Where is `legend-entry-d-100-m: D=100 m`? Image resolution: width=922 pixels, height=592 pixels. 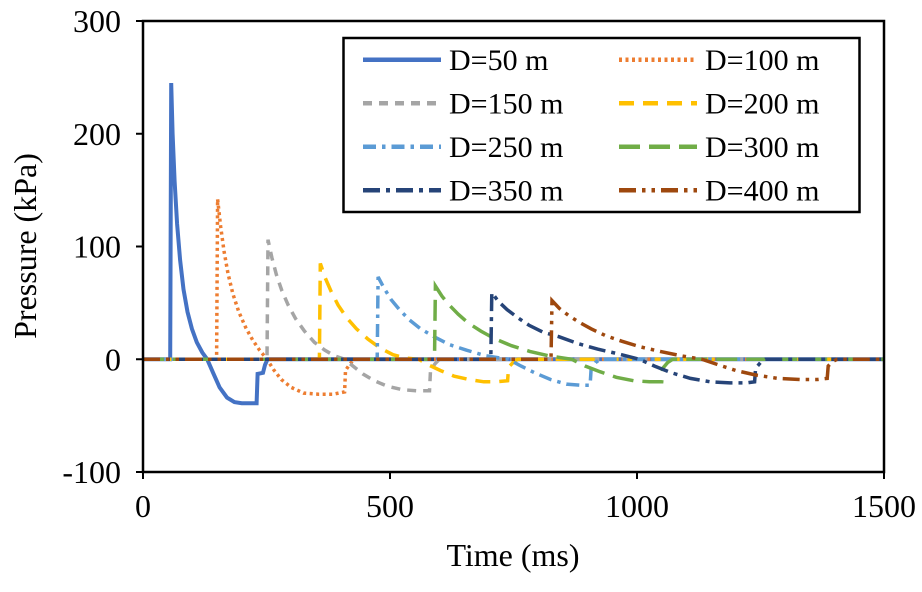 legend-entry-d-100-m: D=100 m is located at coordinates (719, 60).